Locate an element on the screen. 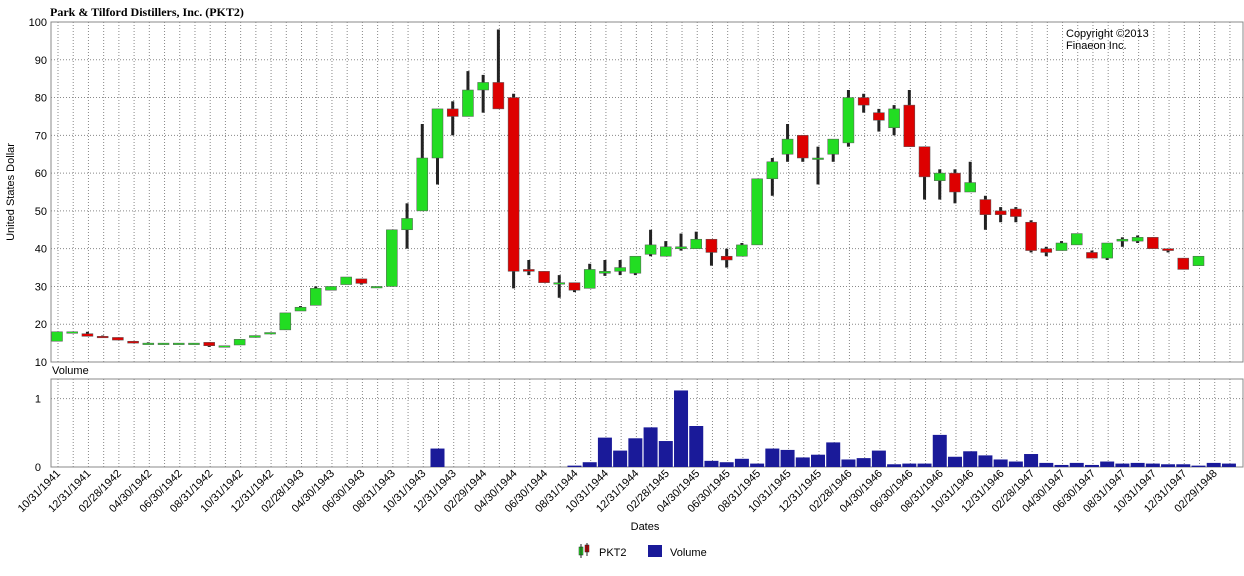 Image resolution: width=1244 pixels, height=576 pixels. y-tick-label: 80 is located at coordinates (41, 99).